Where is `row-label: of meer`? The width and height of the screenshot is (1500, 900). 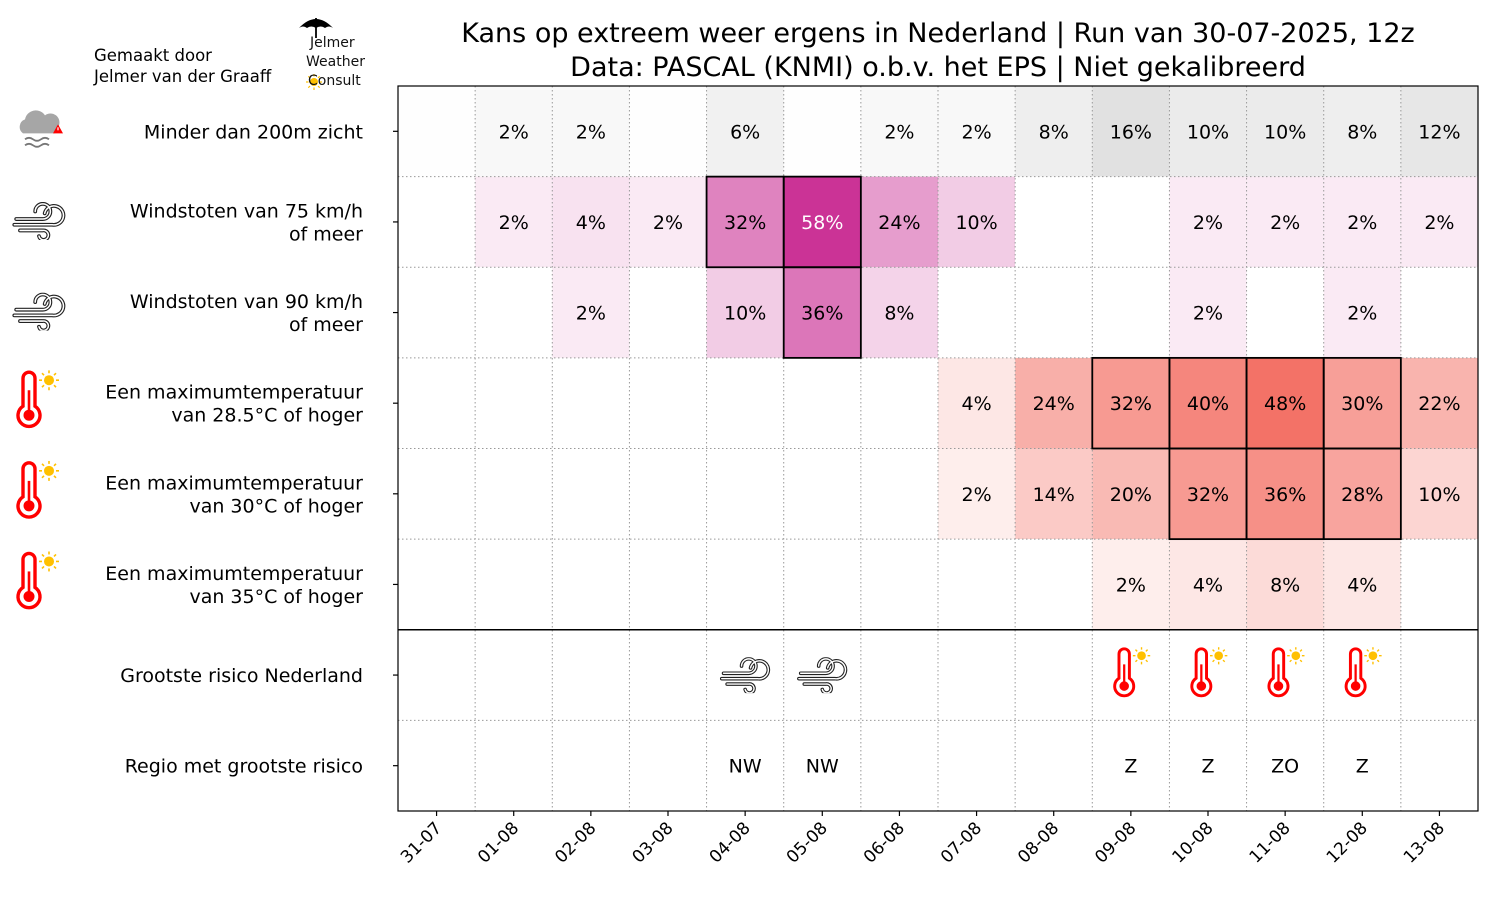 row-label: of meer is located at coordinates (326, 234).